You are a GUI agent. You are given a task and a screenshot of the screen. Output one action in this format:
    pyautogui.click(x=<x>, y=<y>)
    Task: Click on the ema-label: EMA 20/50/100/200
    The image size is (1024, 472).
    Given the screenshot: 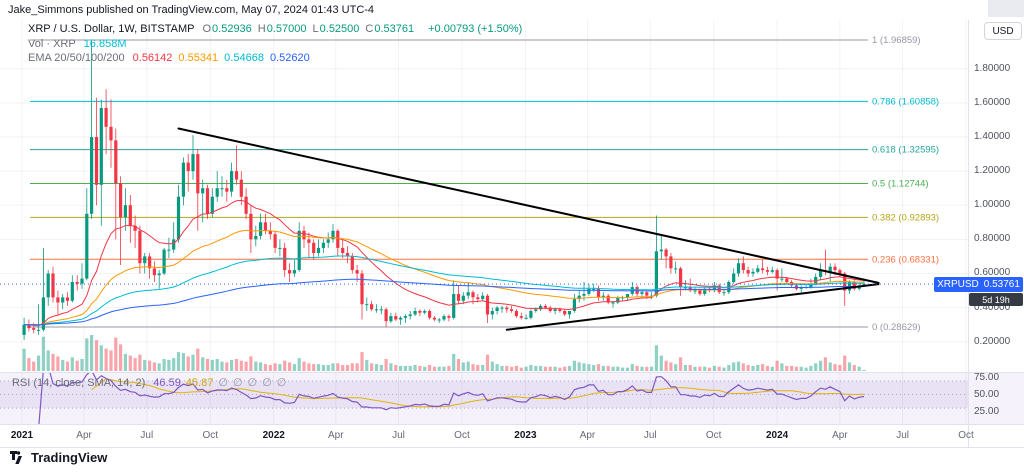 What is the action you would take?
    pyautogui.click(x=76, y=58)
    